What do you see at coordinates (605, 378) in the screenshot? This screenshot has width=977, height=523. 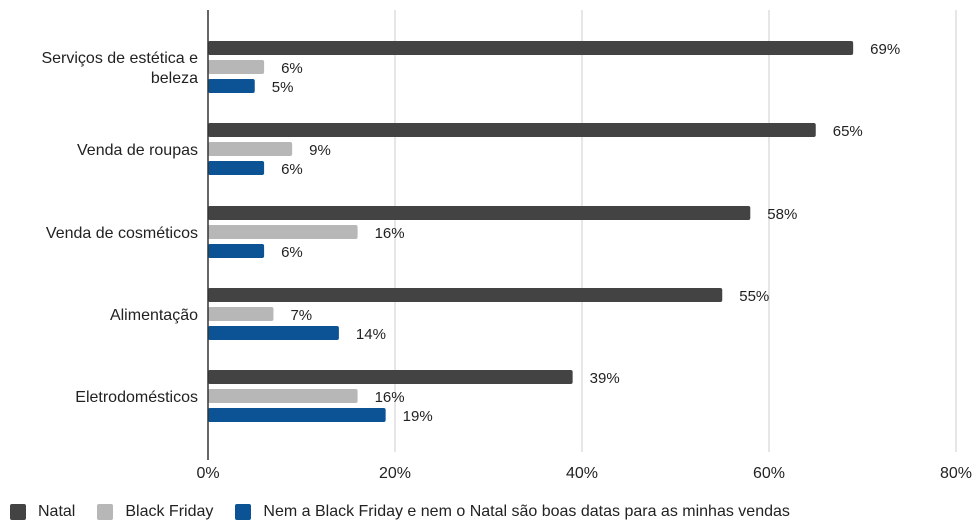 I see `data-label-0-4: 39%` at bounding box center [605, 378].